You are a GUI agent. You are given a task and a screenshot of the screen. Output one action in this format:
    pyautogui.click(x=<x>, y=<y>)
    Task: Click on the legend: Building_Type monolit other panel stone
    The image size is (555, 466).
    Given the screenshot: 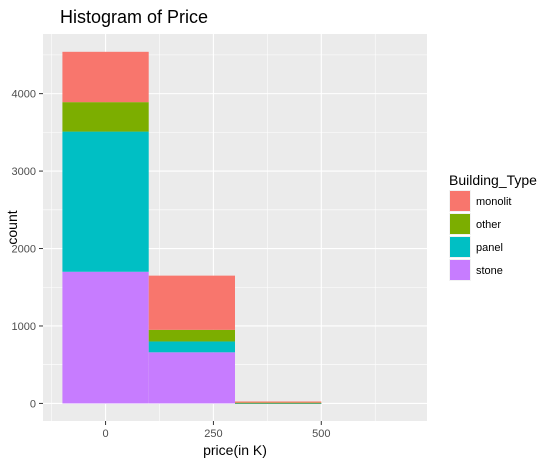 What is the action you would take?
    pyautogui.click(x=493, y=226)
    